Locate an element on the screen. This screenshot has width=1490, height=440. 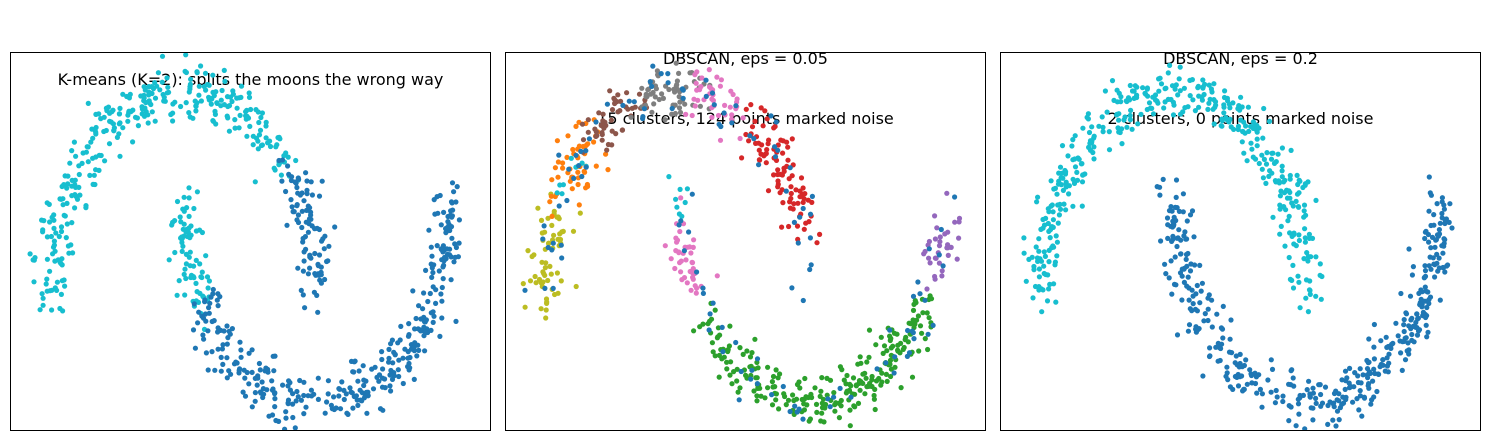
series-olive is located at coordinates (551, 256).